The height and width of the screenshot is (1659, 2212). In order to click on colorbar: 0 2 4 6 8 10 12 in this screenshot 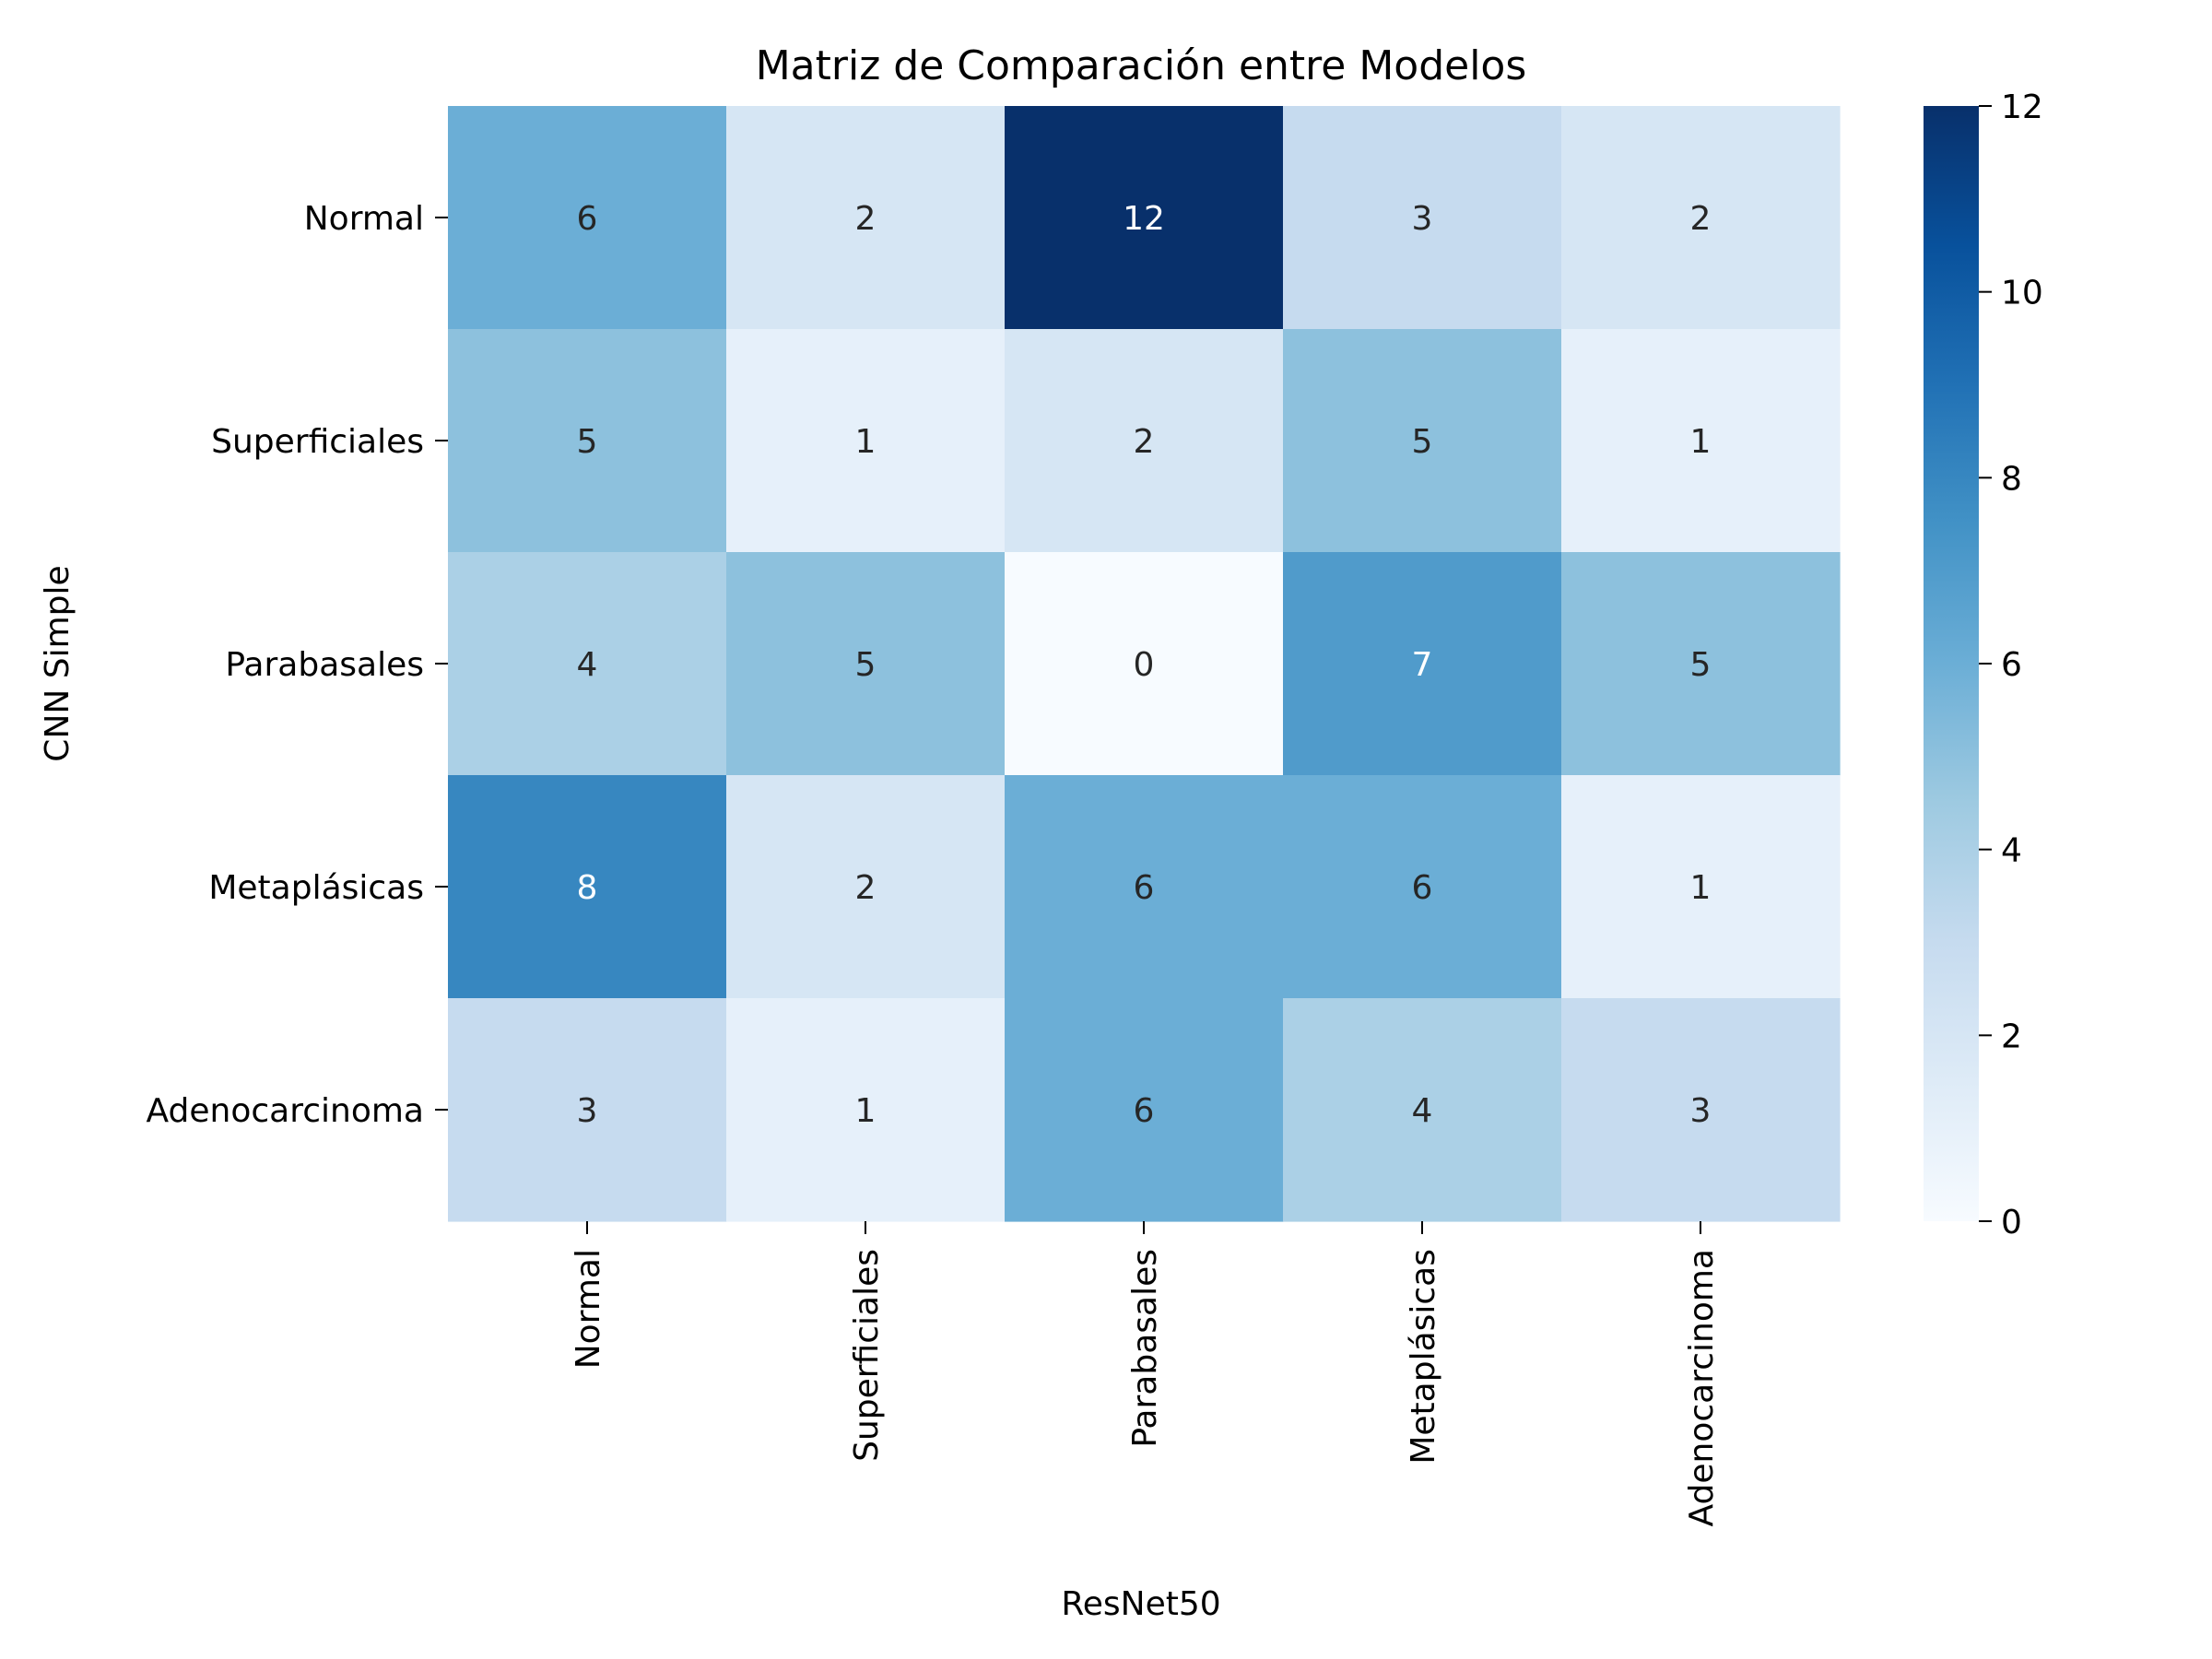, I will do `click(1983, 664)`.